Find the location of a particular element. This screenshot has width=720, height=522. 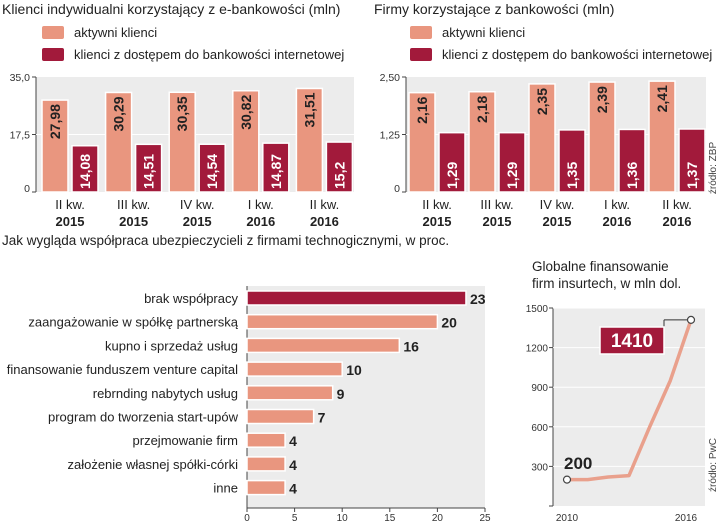

insurtech-y-tick-label: 600 is located at coordinates (539, 428).